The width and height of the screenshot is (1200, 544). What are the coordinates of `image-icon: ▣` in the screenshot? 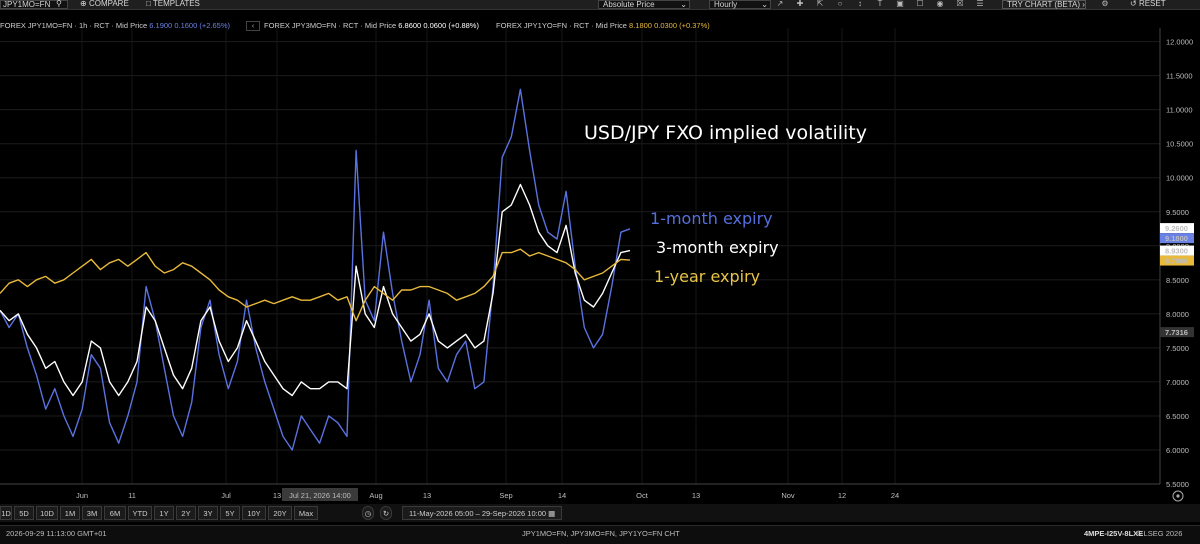 It's located at (900, 4).